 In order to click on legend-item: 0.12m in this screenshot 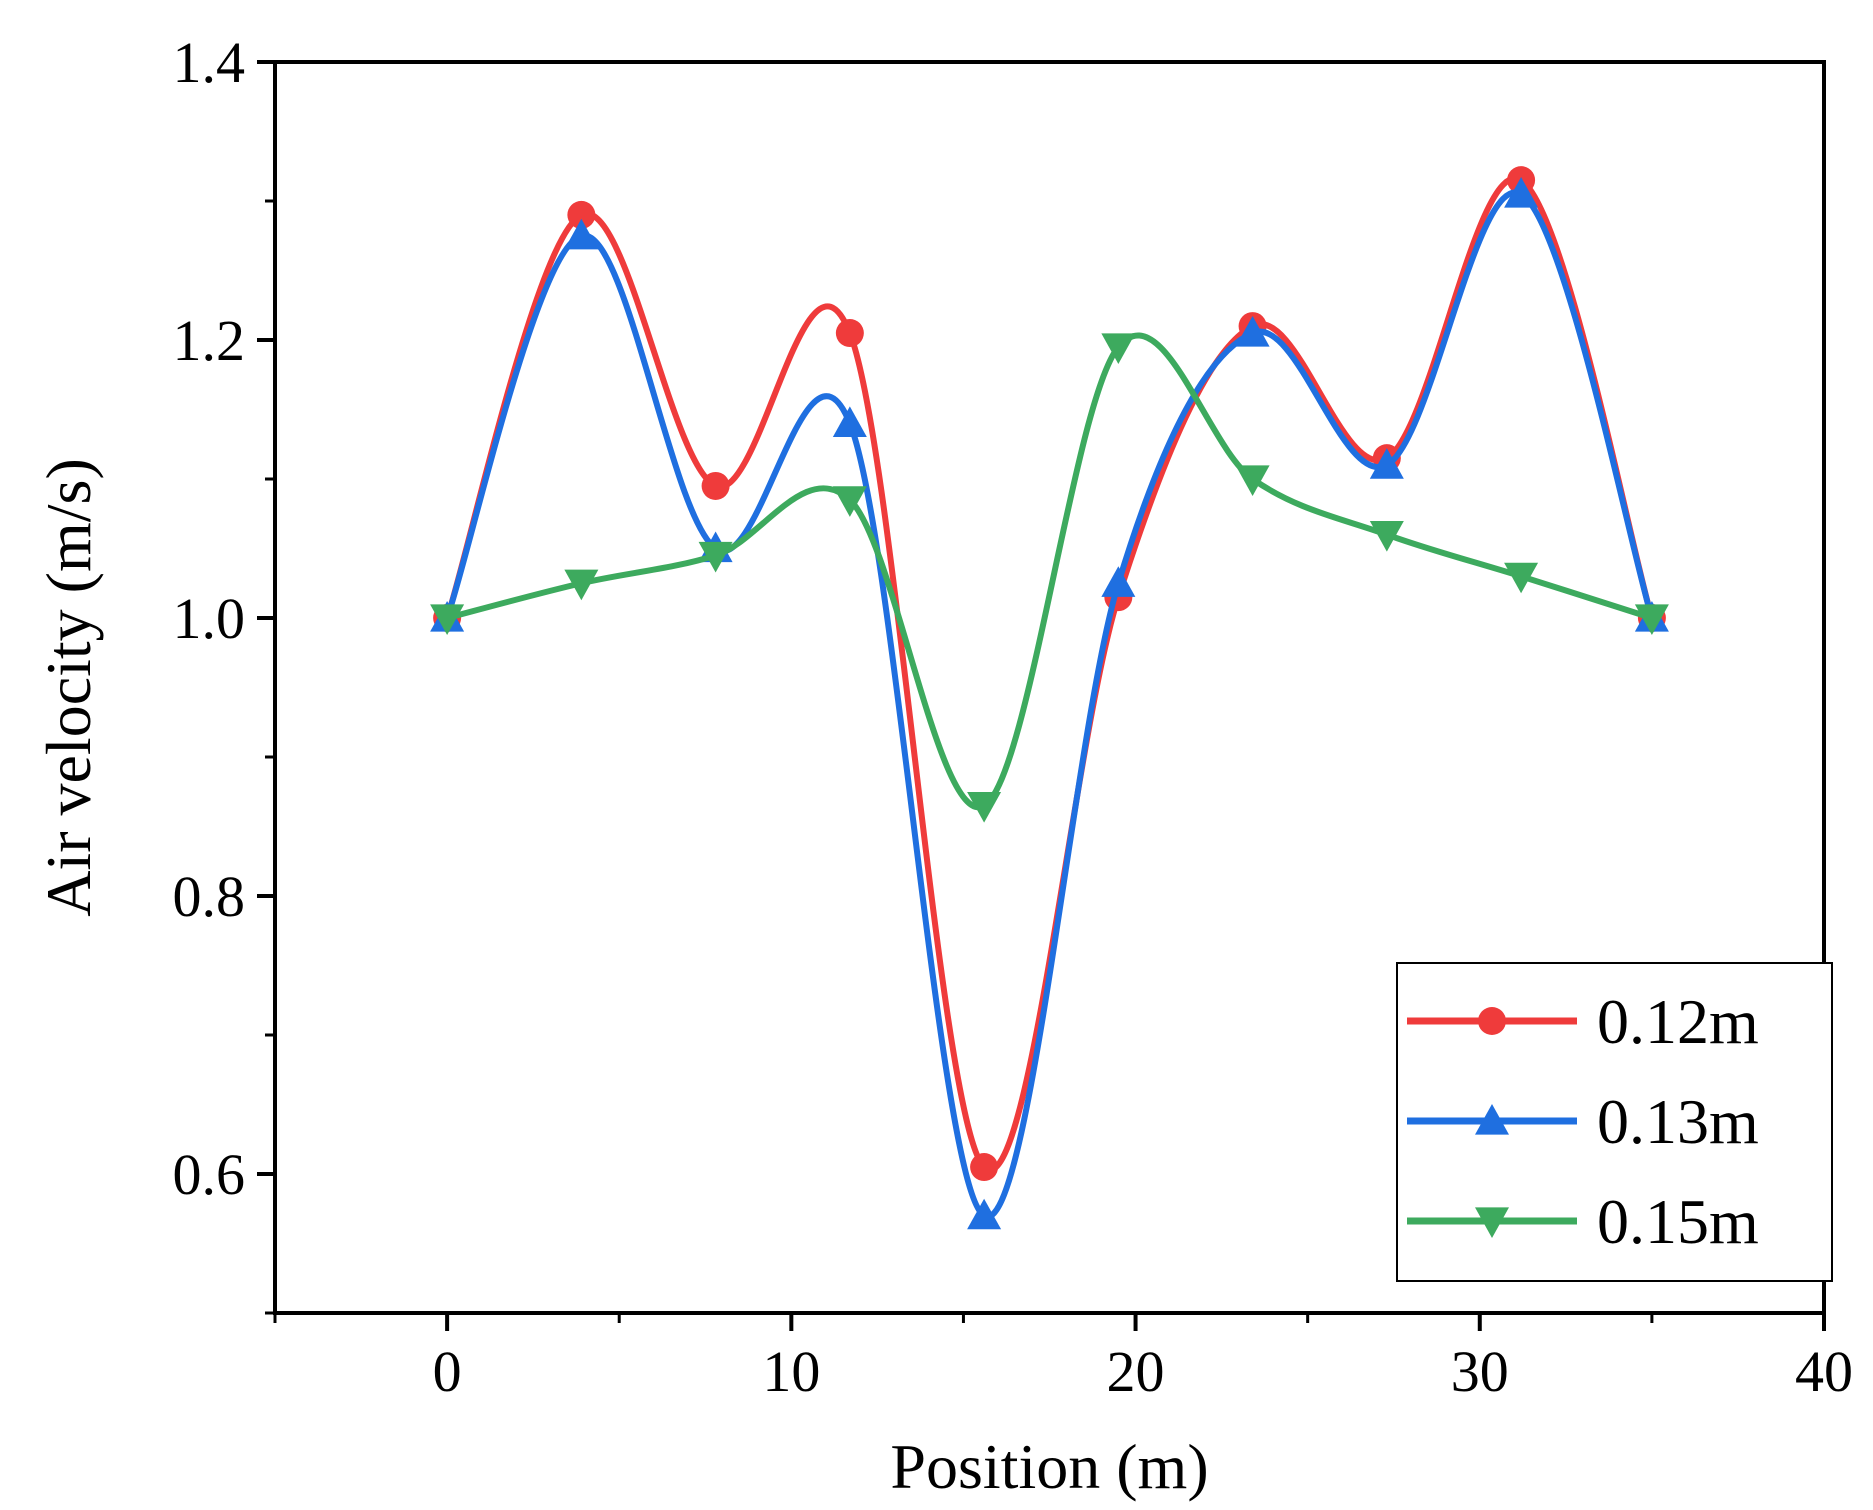, I will do `click(1583, 1021)`.